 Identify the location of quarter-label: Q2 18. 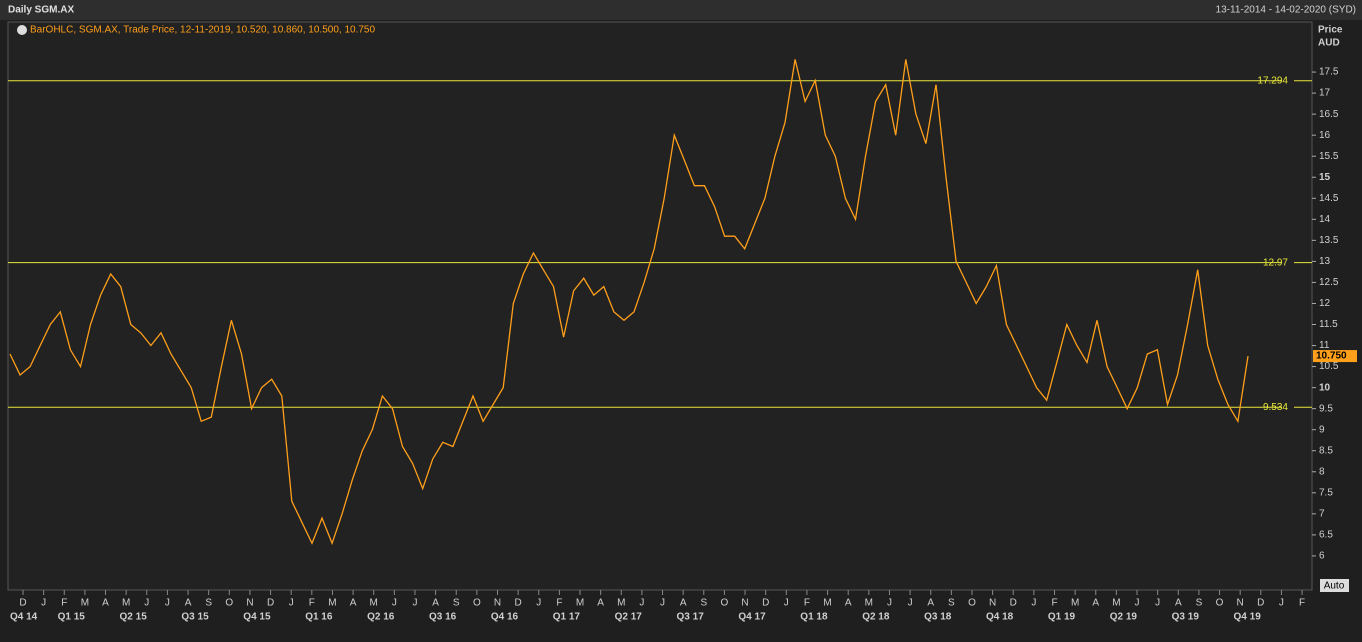
(876, 617).